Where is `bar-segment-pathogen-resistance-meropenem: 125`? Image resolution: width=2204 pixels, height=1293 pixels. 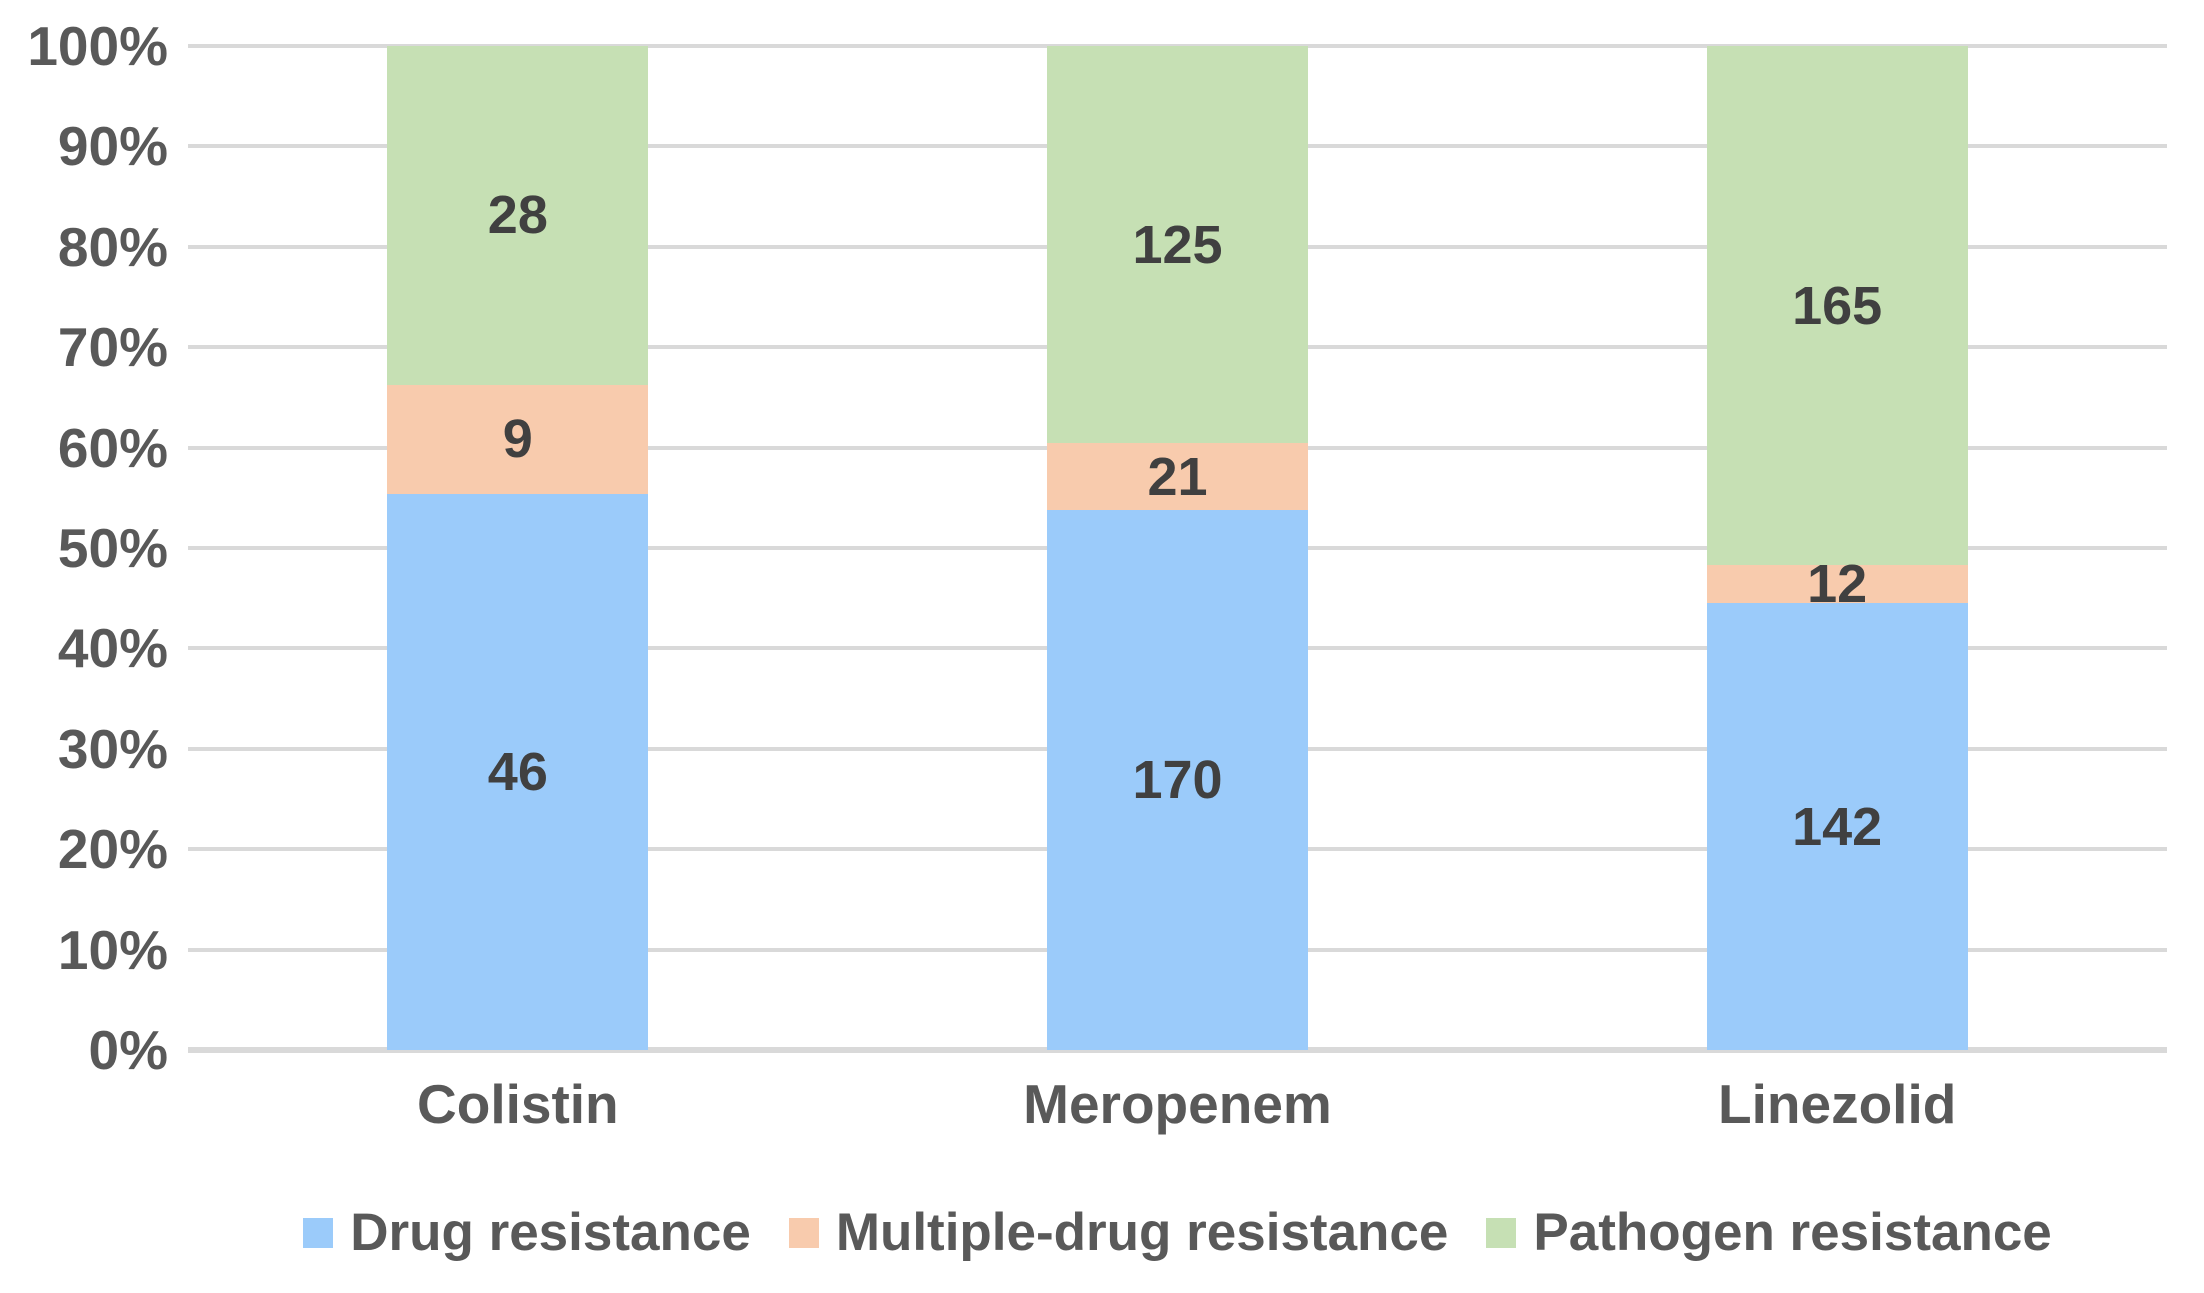 bar-segment-pathogen-resistance-meropenem: 125 is located at coordinates (1177, 245).